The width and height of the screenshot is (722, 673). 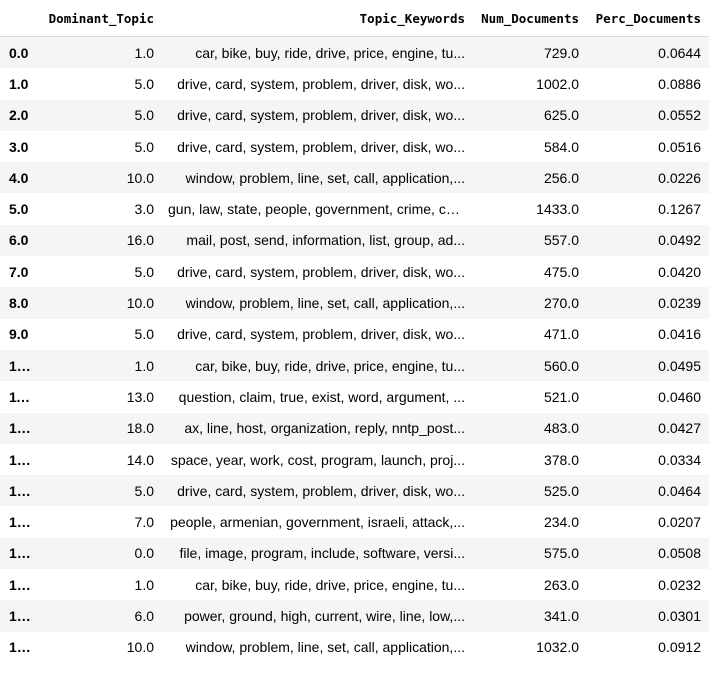 I want to click on num-documents-cell: 378.0, so click(x=561, y=459).